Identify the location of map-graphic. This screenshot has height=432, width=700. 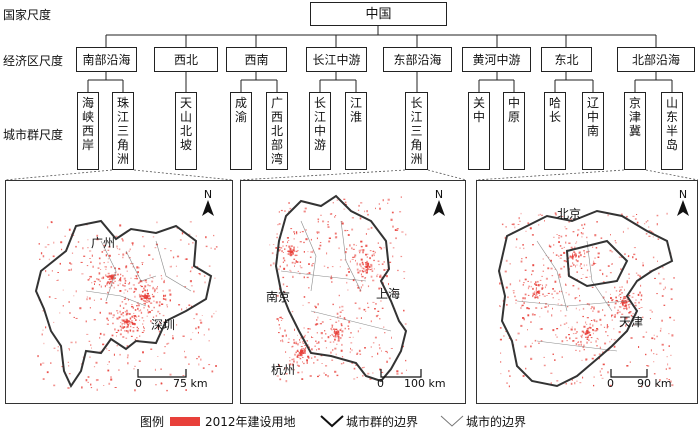
(126, 305).